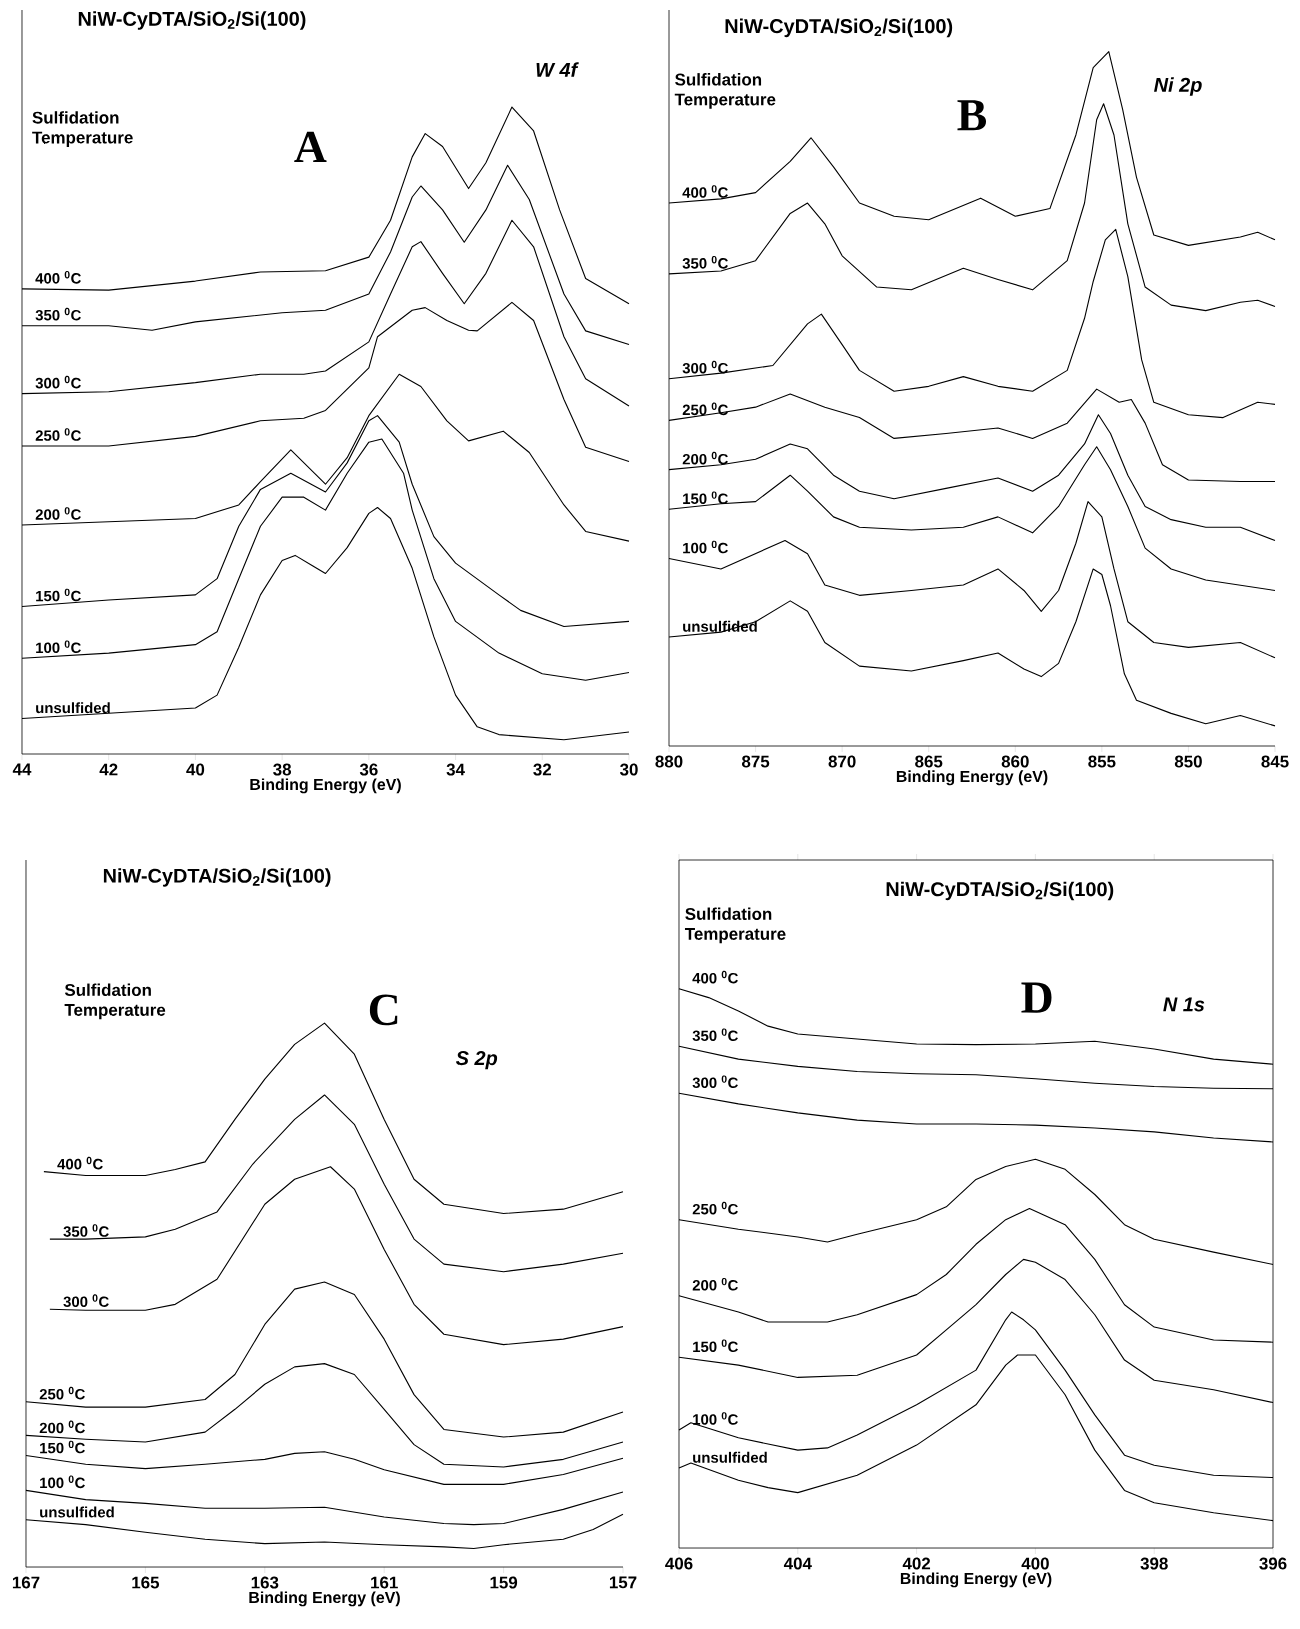  What do you see at coordinates (679, 1563) in the screenshot?
I see `x-tick-label: 406` at bounding box center [679, 1563].